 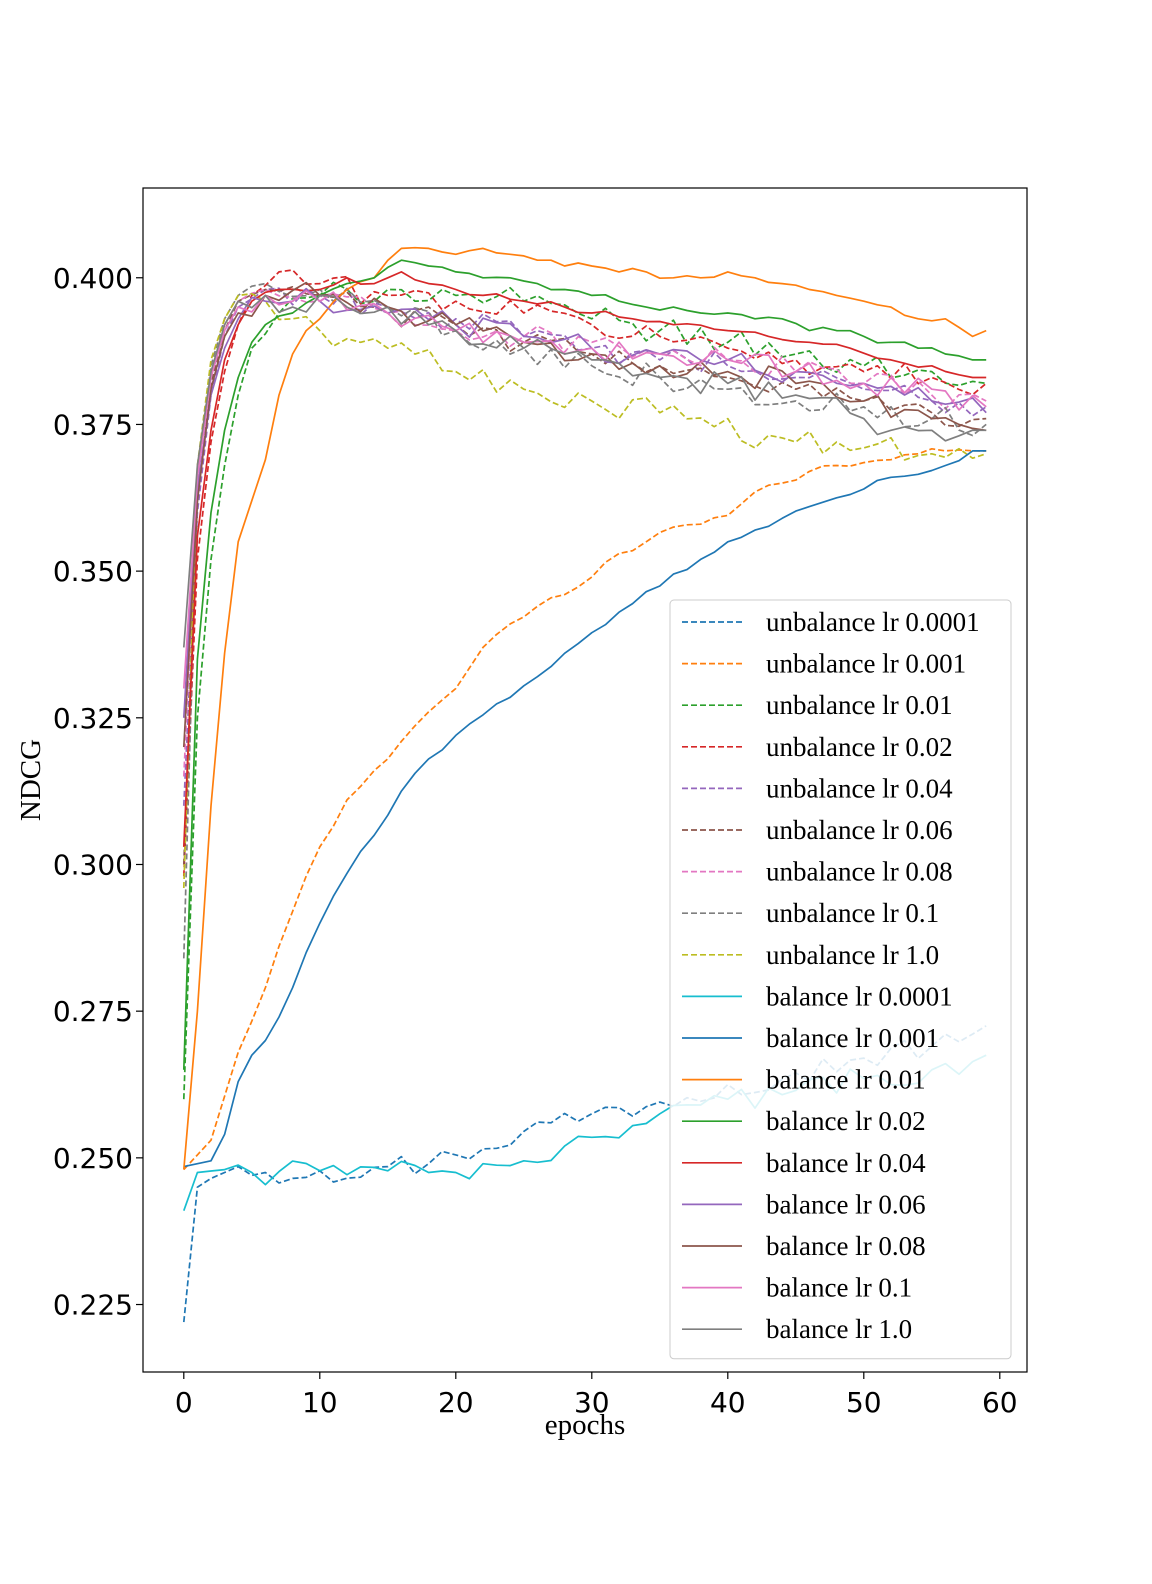 I want to click on legend-entry-label: unbalance lr 0.06, so click(x=859, y=830).